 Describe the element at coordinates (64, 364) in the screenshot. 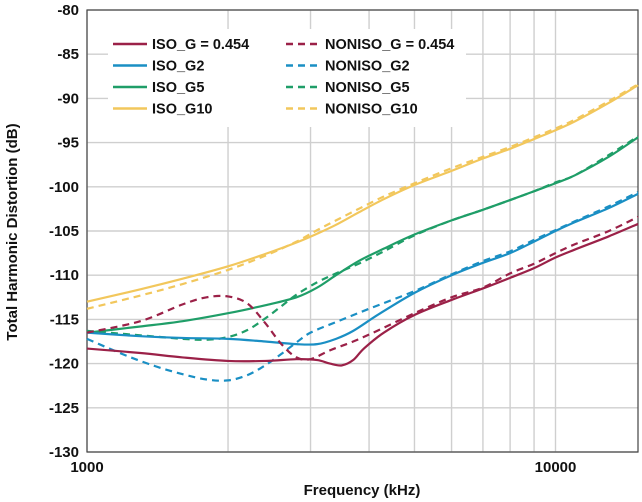

I see `y-tick-label: -120` at that location.